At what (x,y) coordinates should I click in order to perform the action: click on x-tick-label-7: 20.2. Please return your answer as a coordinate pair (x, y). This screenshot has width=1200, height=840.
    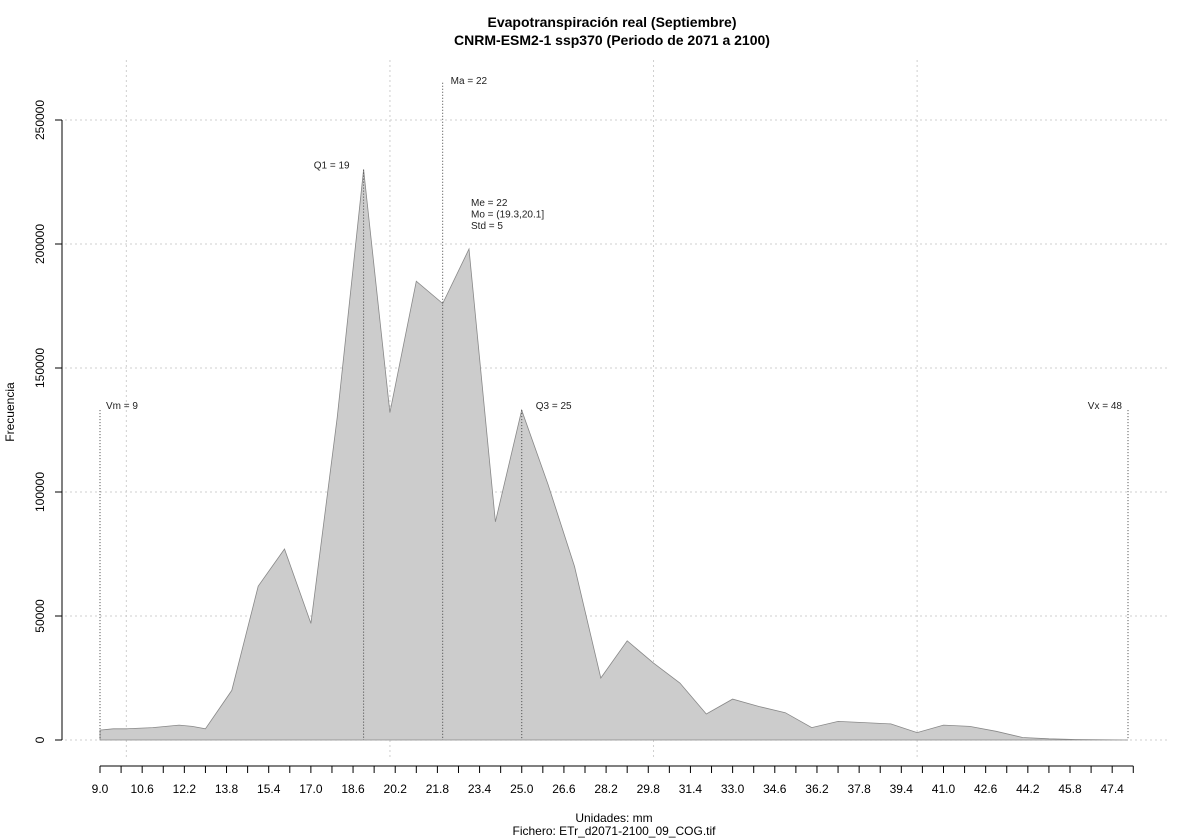
    Looking at the image, I should click on (396, 789).